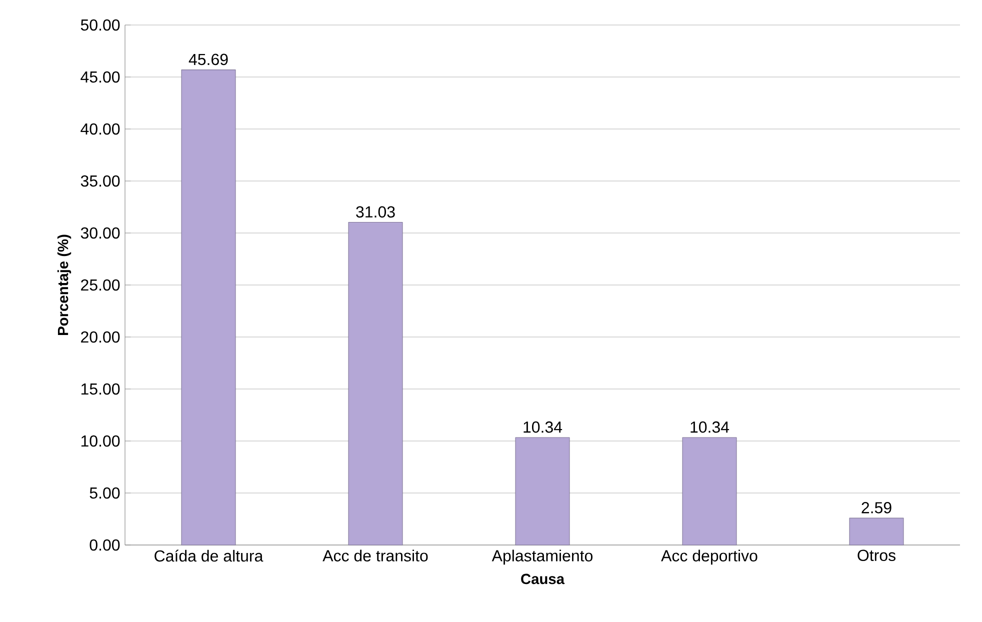 The height and width of the screenshot is (622, 982). I want to click on data-label: 2.59, so click(877, 508).